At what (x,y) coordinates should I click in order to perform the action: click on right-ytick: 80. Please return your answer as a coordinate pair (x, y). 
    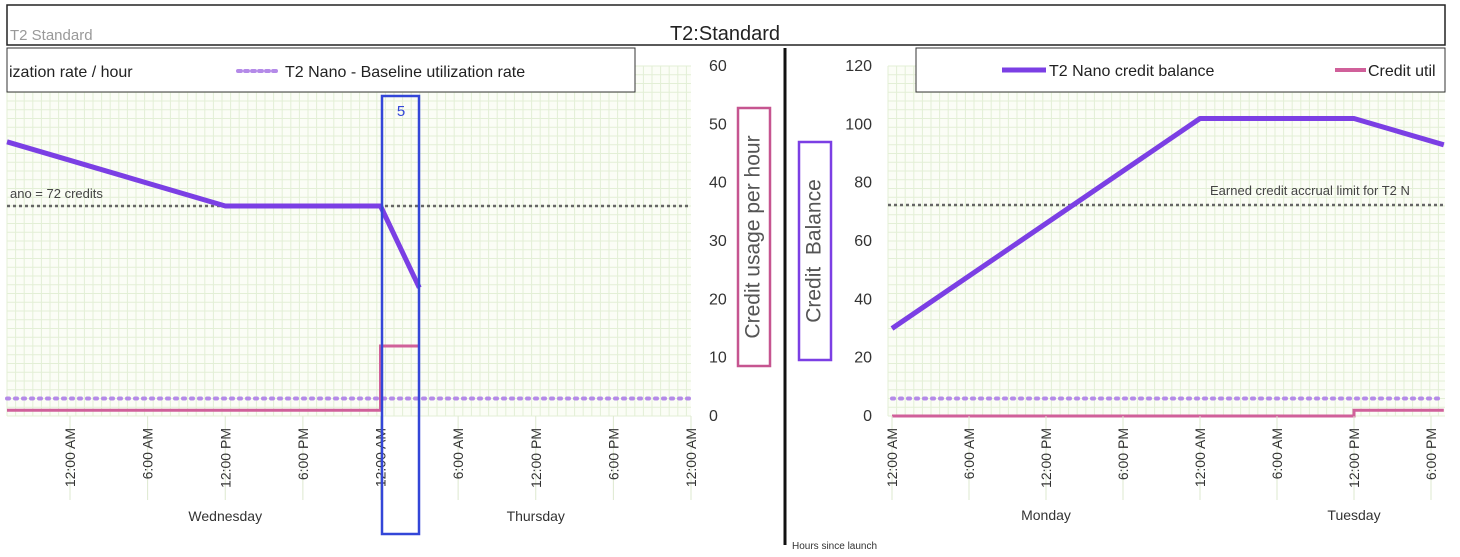
    Looking at the image, I should click on (863, 183).